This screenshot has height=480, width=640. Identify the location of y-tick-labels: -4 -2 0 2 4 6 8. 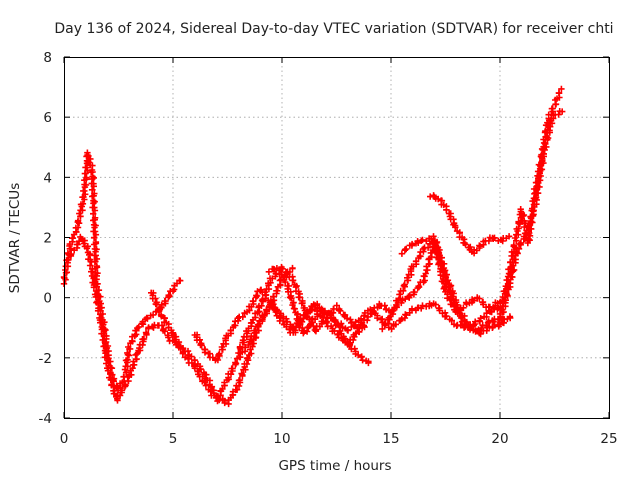
(45, 238).